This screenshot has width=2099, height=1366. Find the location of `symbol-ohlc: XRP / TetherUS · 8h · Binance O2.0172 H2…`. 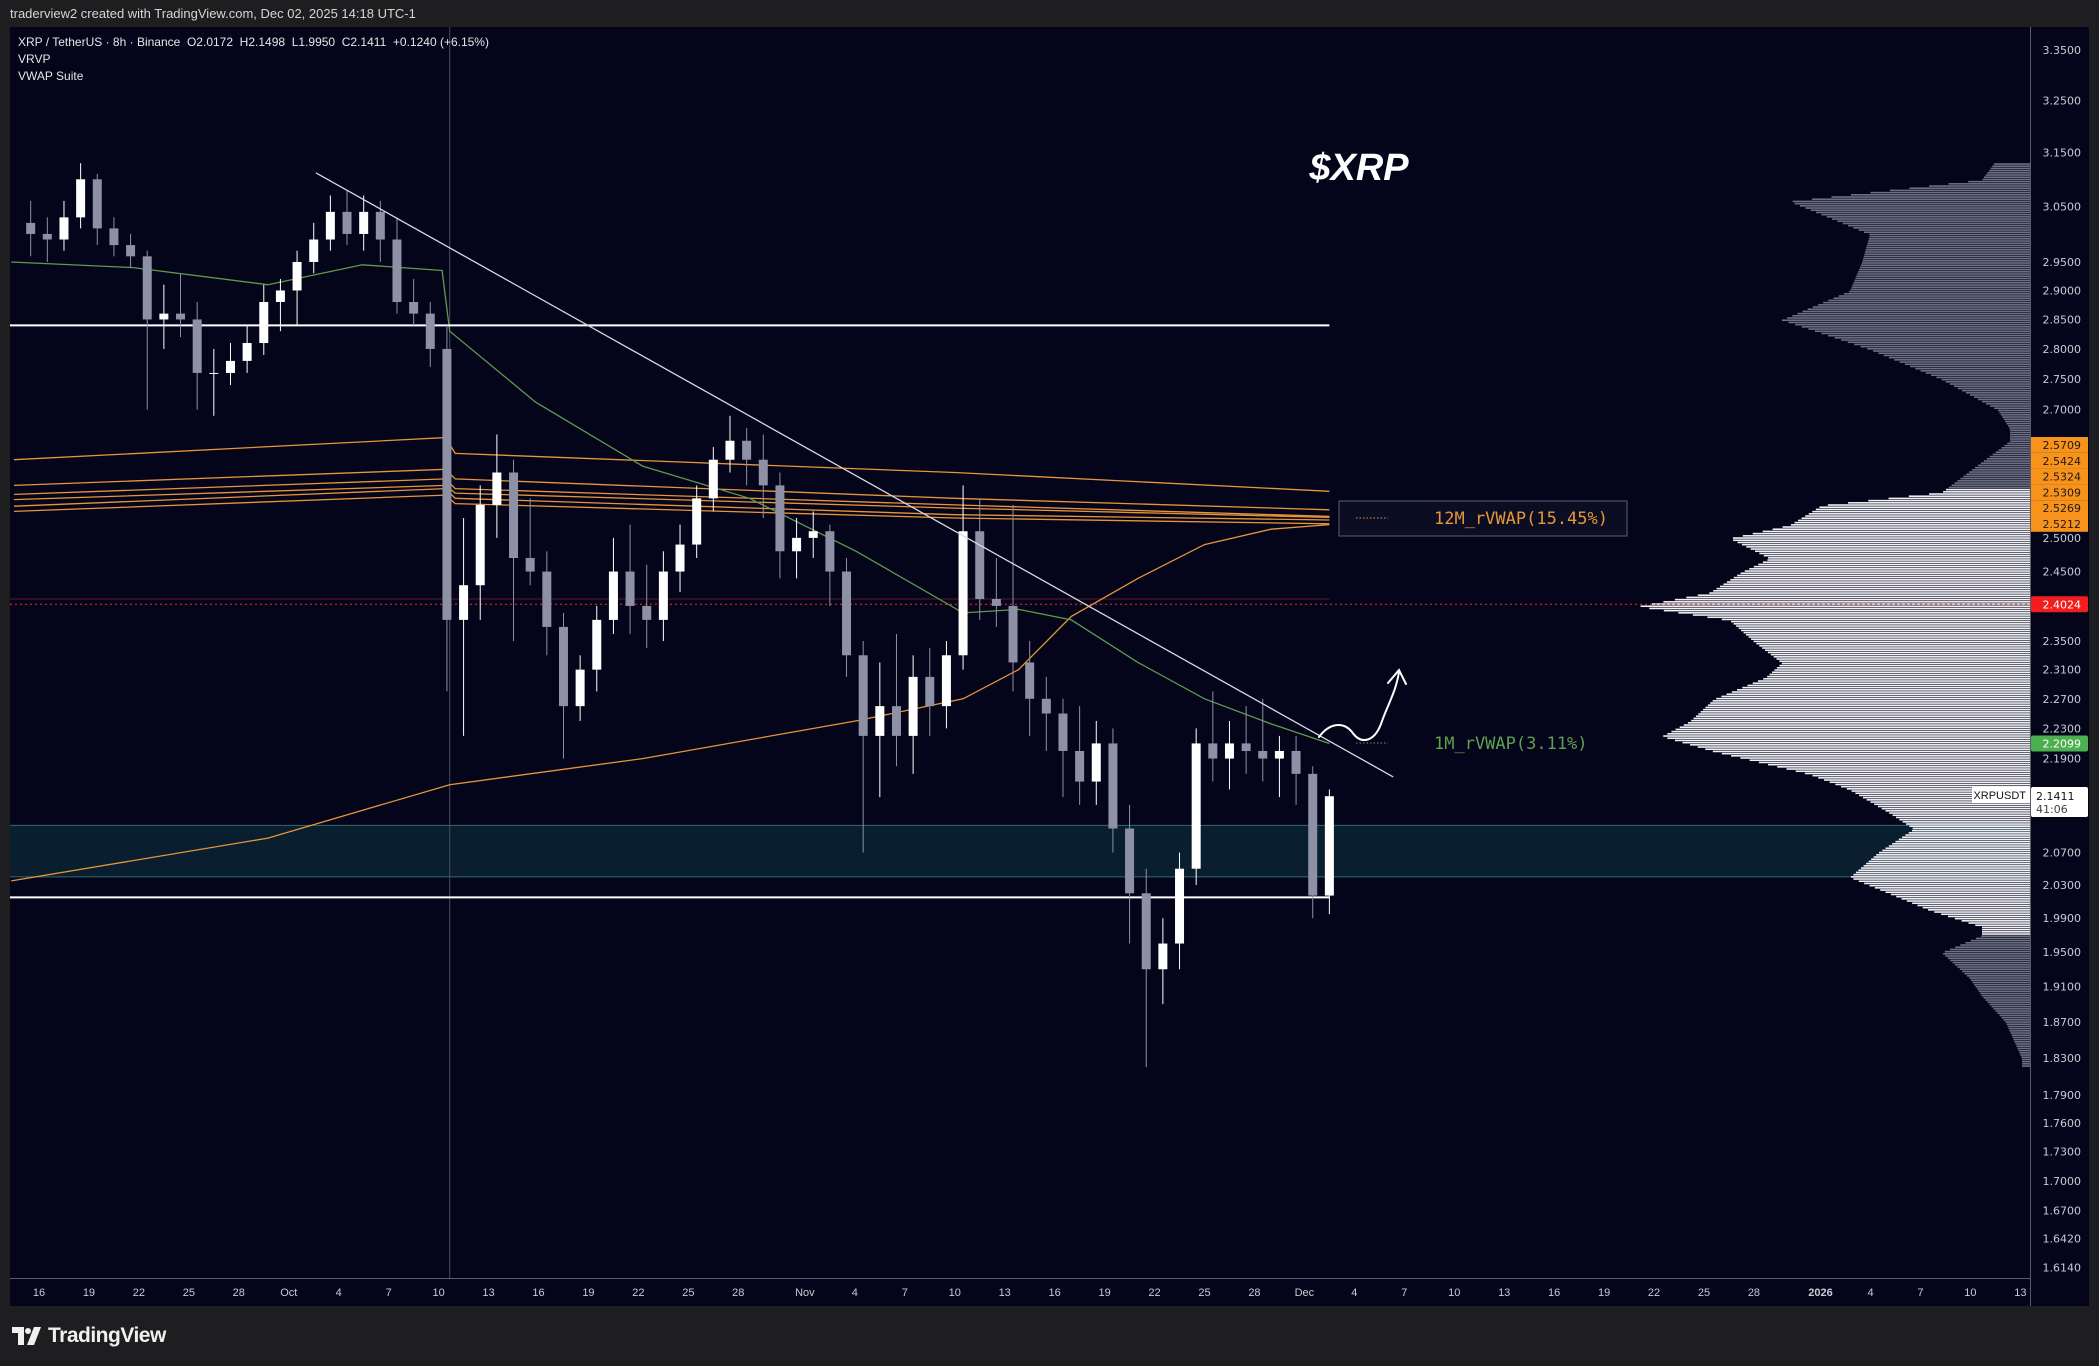

symbol-ohlc: XRP / TetherUS · 8h · Binance O2.0172 H2… is located at coordinates (253, 42).